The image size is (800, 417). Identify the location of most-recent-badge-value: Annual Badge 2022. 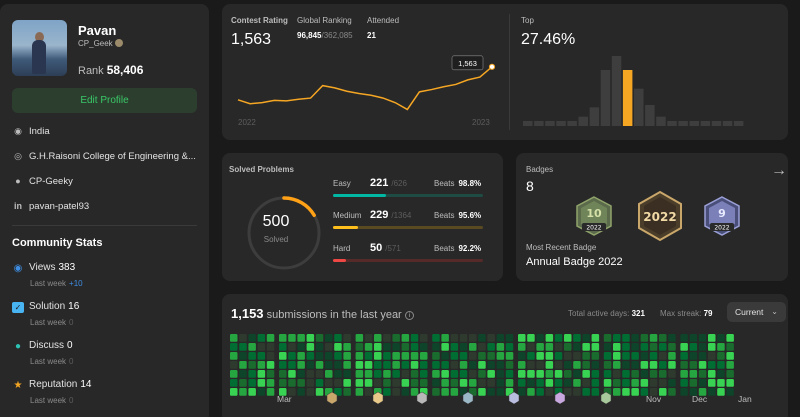
(574, 262).